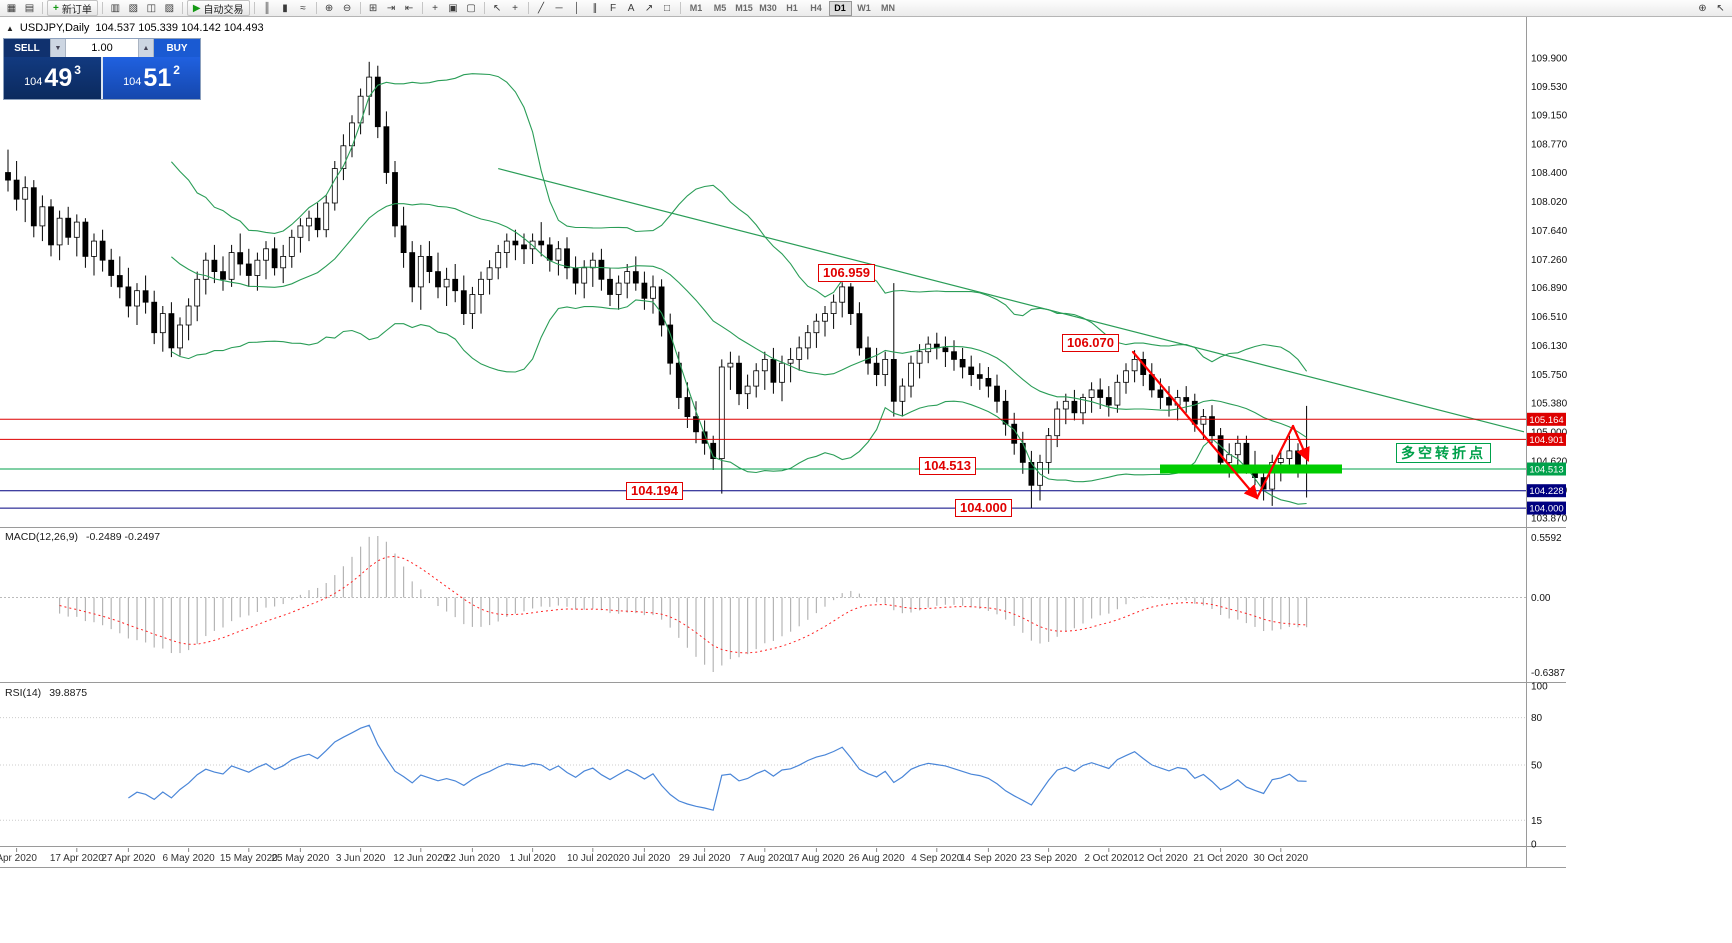 Image resolution: width=1732 pixels, height=943 pixels. I want to click on navigator-icon: ◫, so click(151, 8).